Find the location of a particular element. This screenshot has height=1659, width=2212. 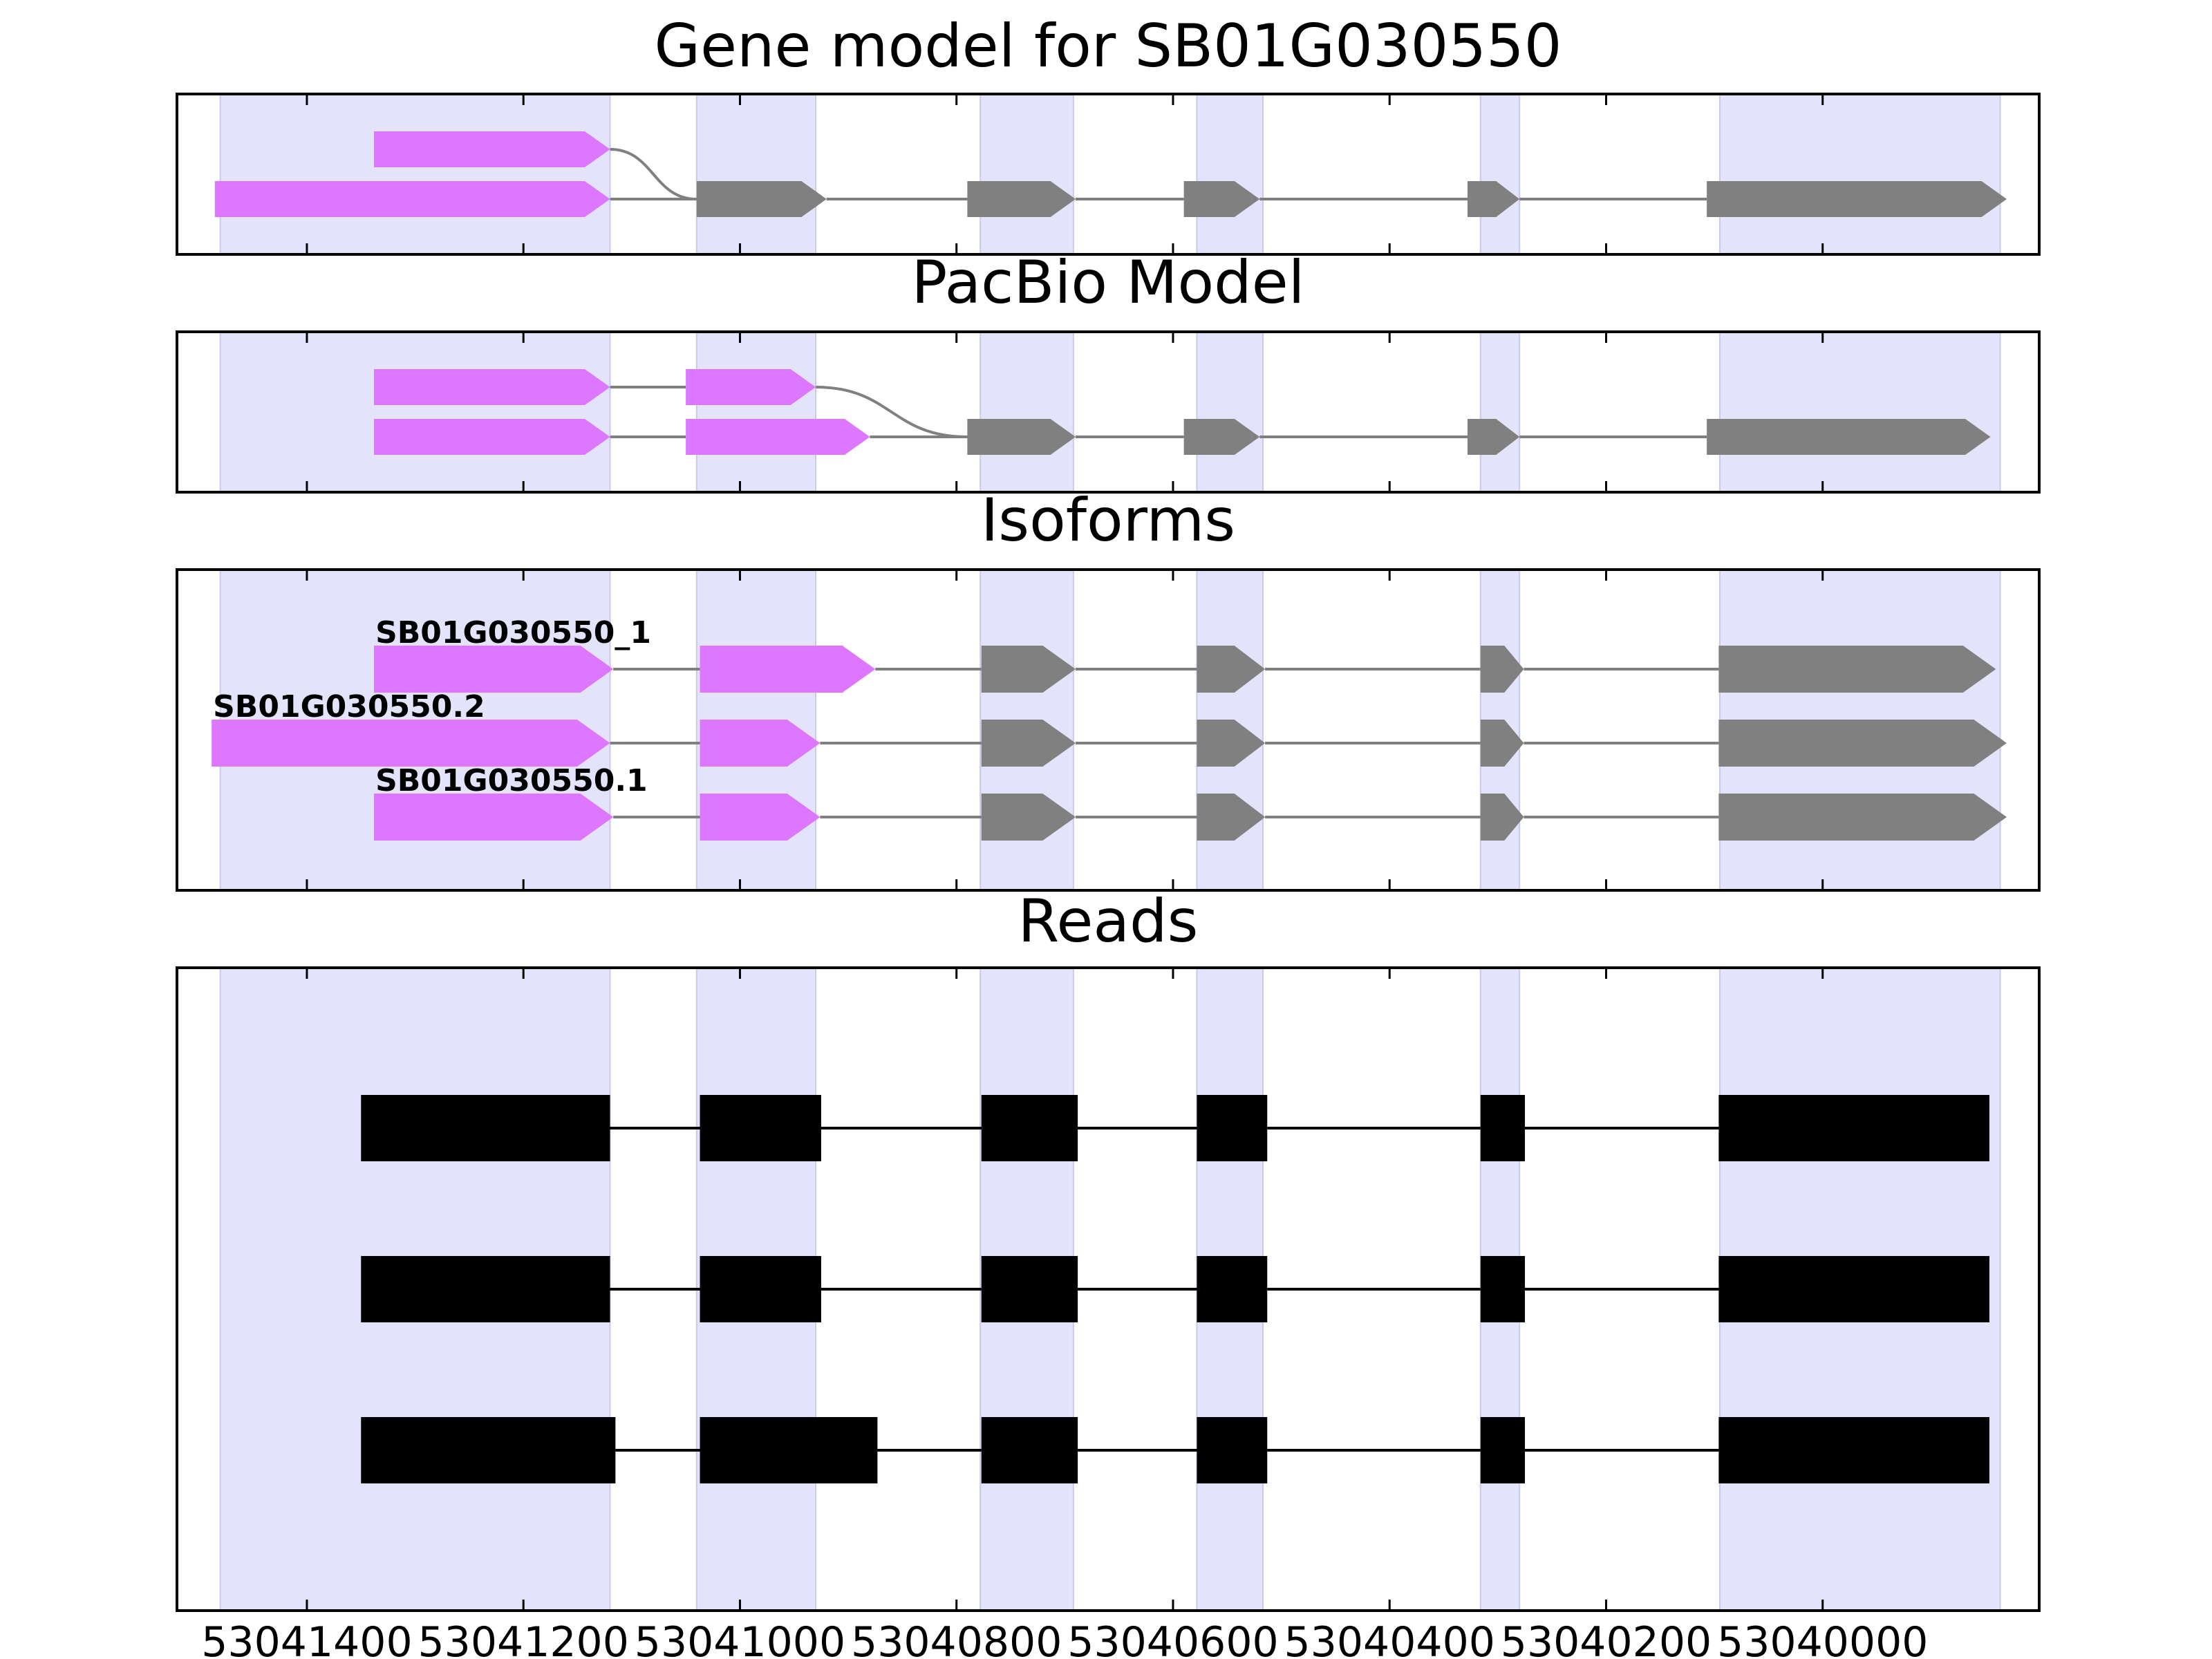

panel-1: Gene model for SB01G030550 is located at coordinates (1108, 134).